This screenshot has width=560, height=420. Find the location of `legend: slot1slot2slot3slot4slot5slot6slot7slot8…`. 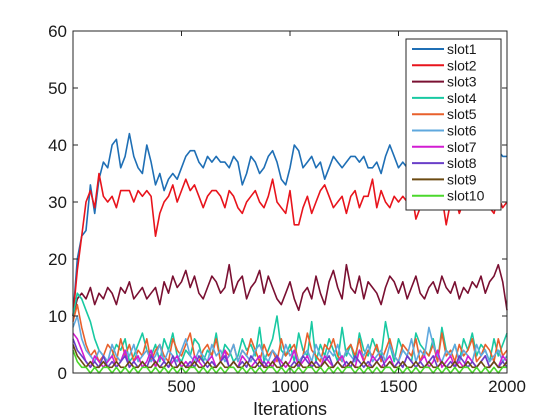

legend: slot1slot2slot3slot4slot5slot6slot7slot8… is located at coordinates (453, 124).